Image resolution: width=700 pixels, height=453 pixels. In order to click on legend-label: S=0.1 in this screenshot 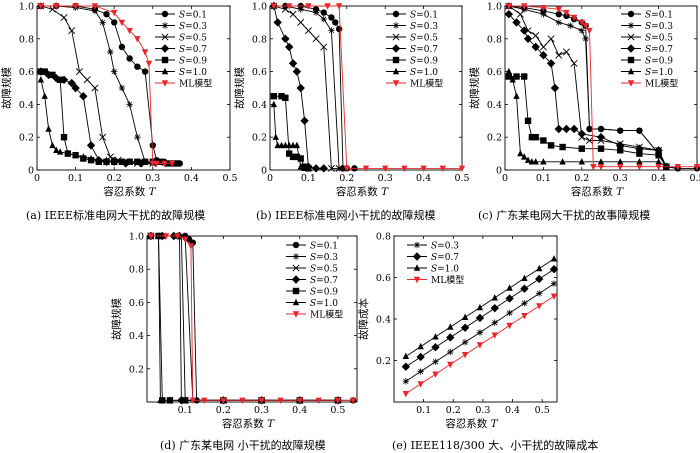, I will do `click(659, 15)`.